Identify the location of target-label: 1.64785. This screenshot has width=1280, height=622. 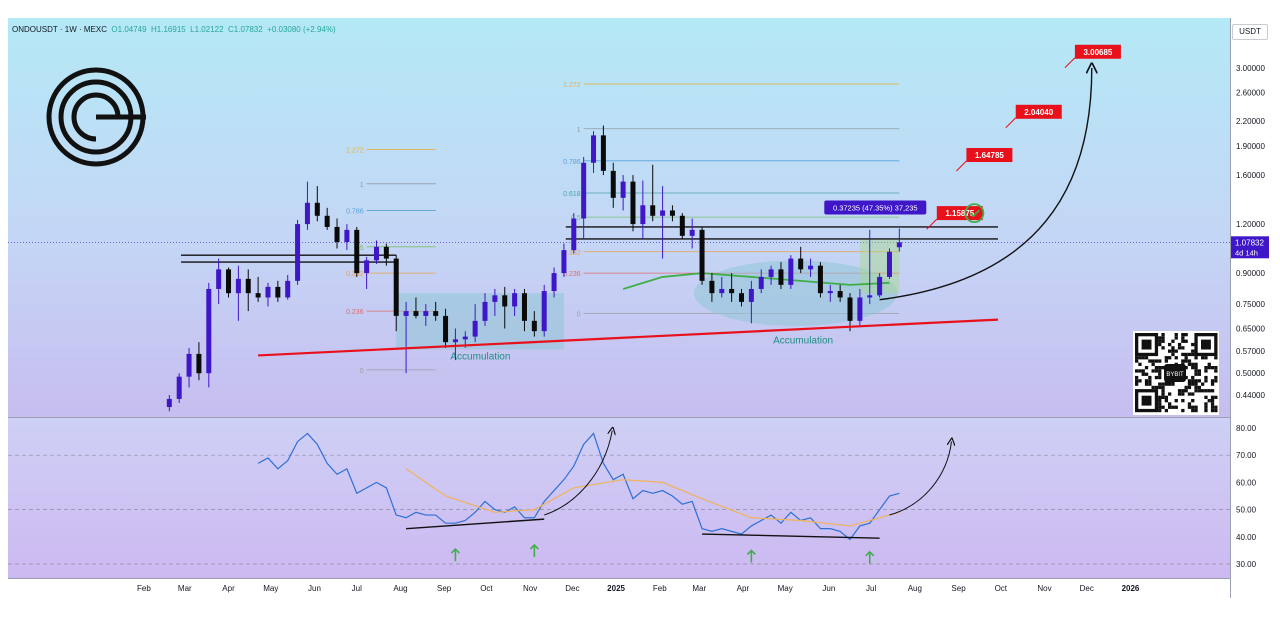
(989, 155).